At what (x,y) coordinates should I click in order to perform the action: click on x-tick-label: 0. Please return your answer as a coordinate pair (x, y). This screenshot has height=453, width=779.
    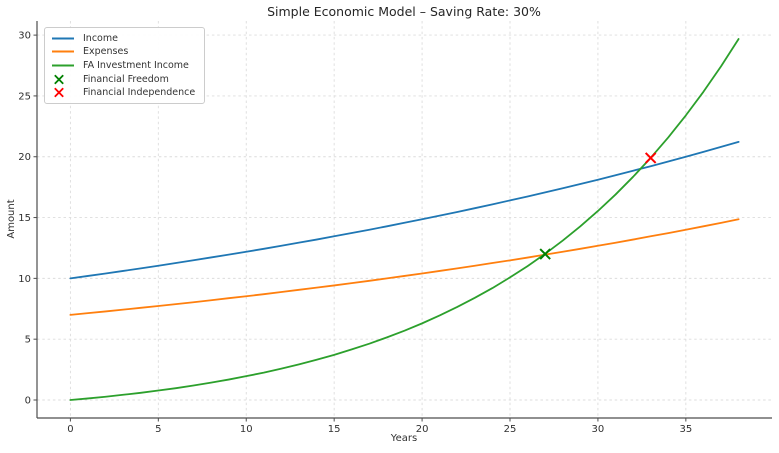
    Looking at the image, I should click on (70, 429).